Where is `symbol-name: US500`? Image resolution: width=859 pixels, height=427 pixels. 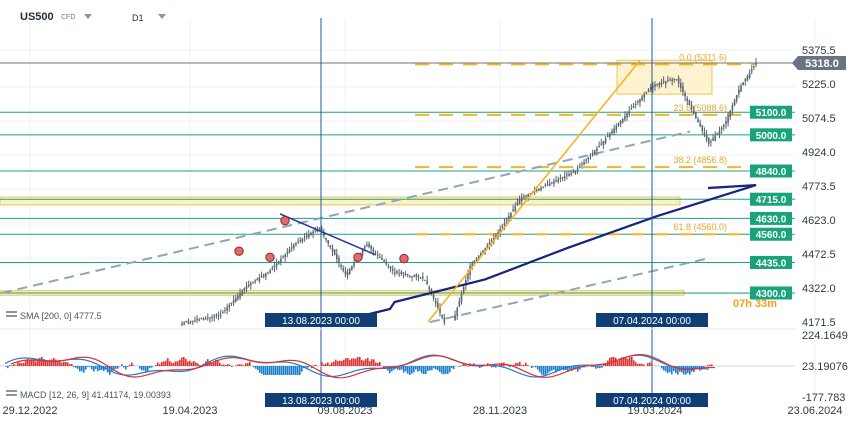 symbol-name: US500 is located at coordinates (37, 17).